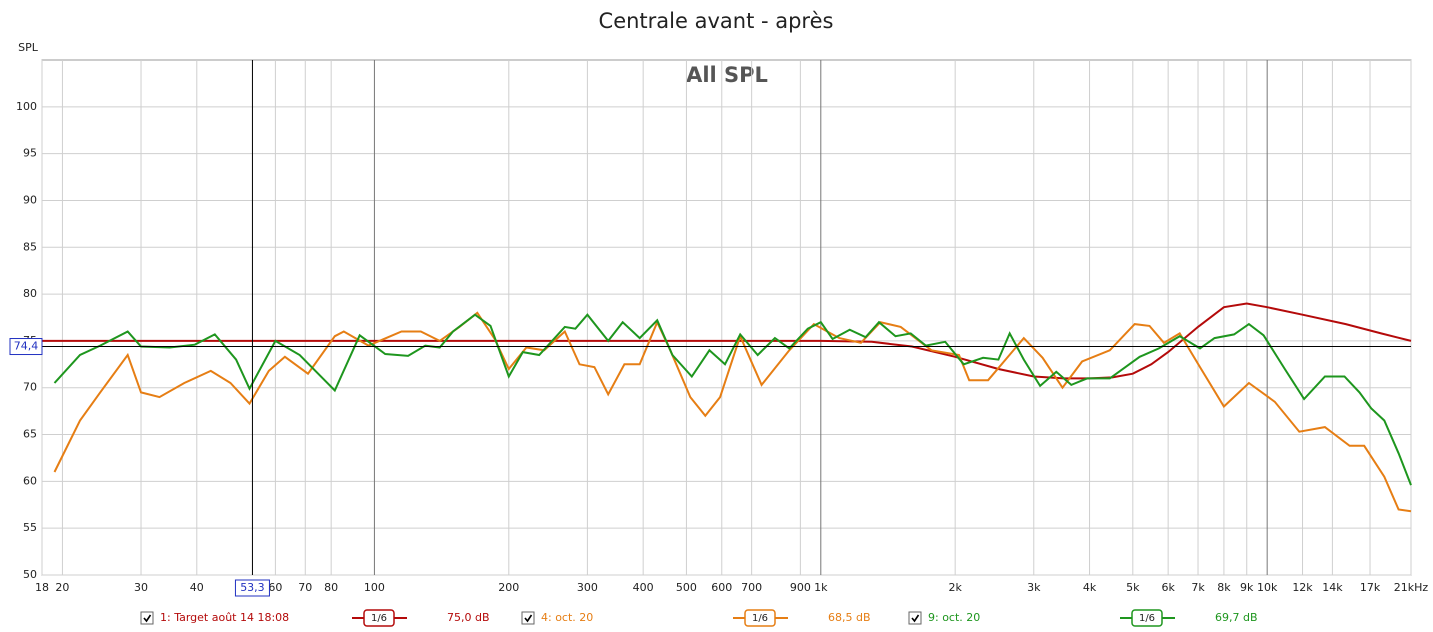 The image size is (1433, 632). I want to click on x-tick-label: 5k, so click(1133, 587).